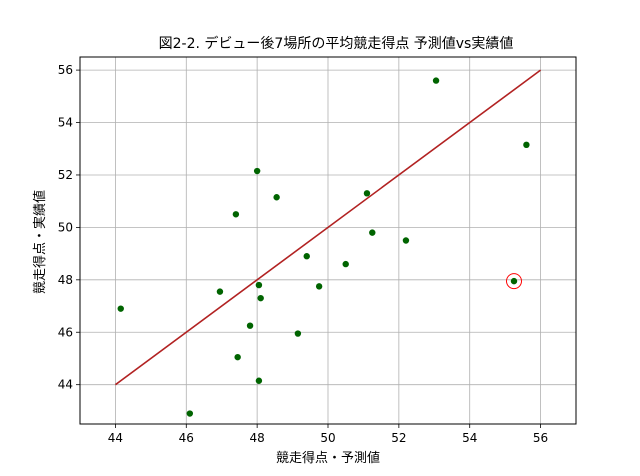 The width and height of the screenshot is (640, 476). I want to click on chart-title: 図2-2. デビュー後7場所の平均競走得点 予測値vs実績値, so click(336, 43).